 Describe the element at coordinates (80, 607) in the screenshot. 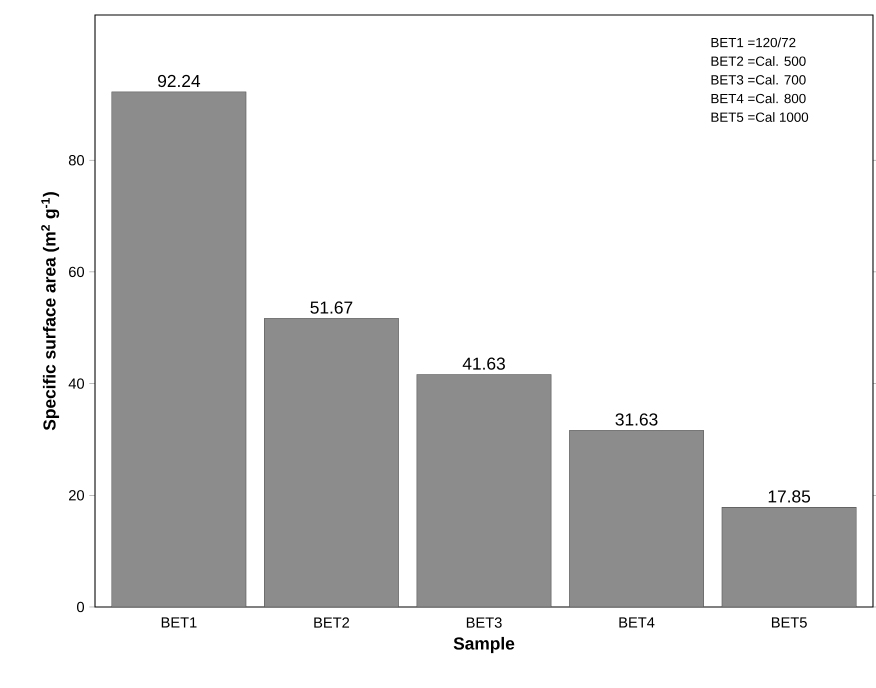

I see `y-tick-label: 0` at that location.